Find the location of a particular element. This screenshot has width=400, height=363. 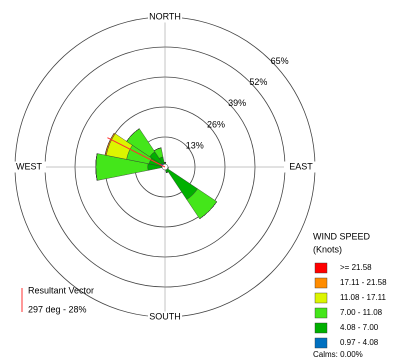

calms: Calms: 0.00% is located at coordinates (338, 354).